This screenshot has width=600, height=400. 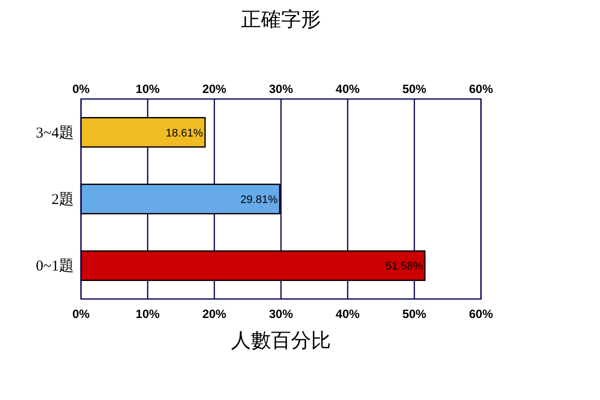 What do you see at coordinates (348, 314) in the screenshot?
I see `x-tick-label: 40%` at bounding box center [348, 314].